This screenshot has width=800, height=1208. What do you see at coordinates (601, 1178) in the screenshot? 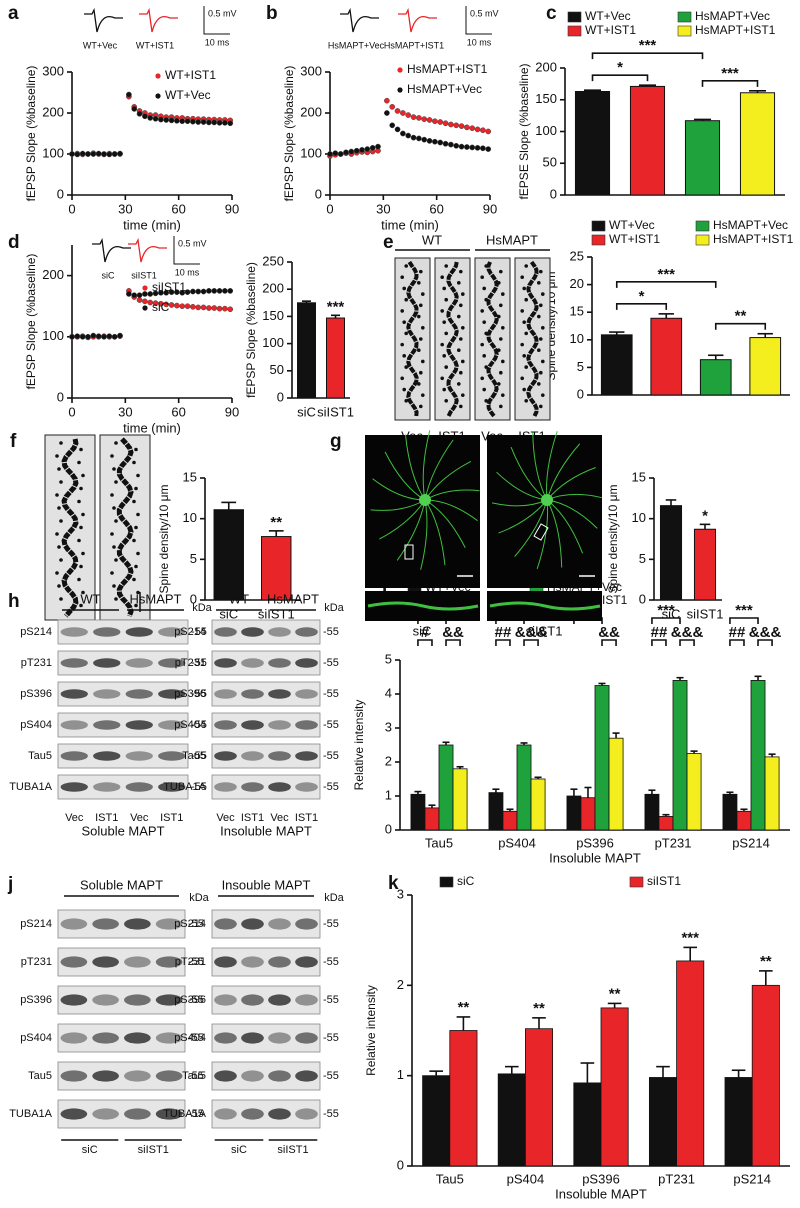
I see `x-tick-label: pS396` at bounding box center [601, 1178].